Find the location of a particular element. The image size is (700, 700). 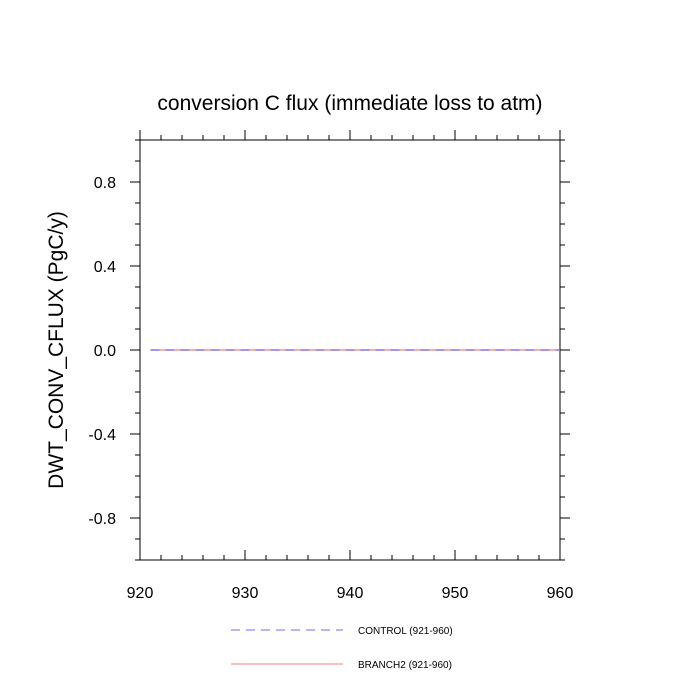

legend-label: BRANCH2 (921-960) is located at coordinates (405, 665).